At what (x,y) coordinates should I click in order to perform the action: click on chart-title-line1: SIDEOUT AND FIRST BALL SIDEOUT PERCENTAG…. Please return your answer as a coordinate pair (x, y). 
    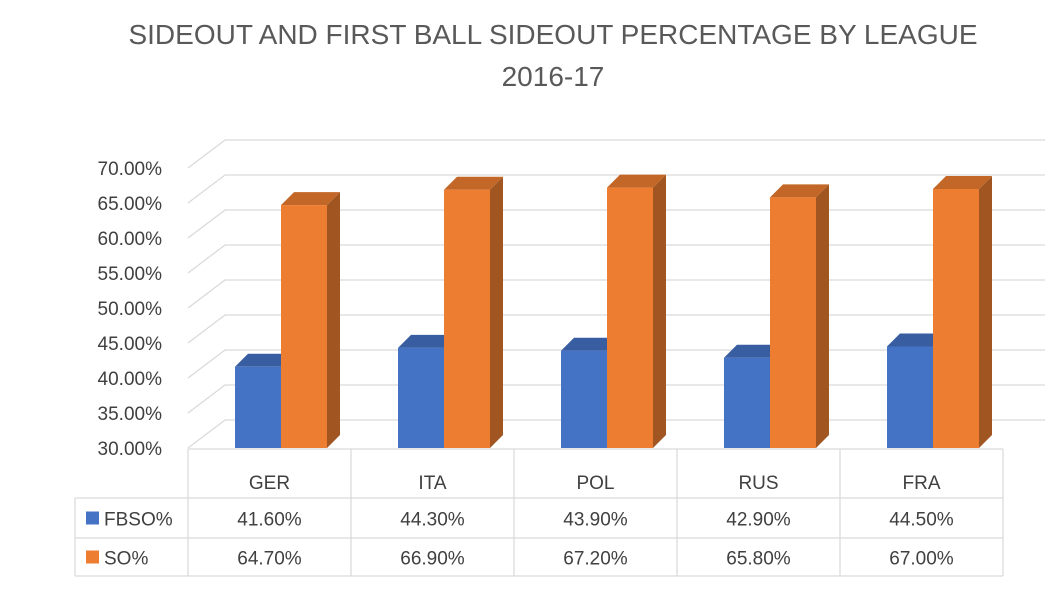
    Looking at the image, I should click on (552, 34).